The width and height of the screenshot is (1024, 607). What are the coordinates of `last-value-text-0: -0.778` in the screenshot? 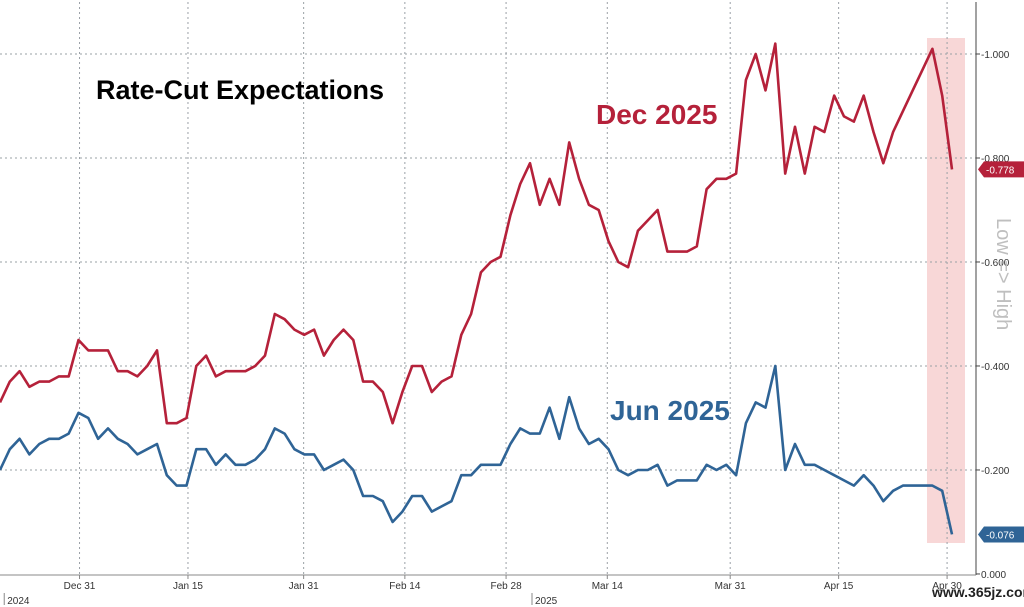 It's located at (1000, 170).